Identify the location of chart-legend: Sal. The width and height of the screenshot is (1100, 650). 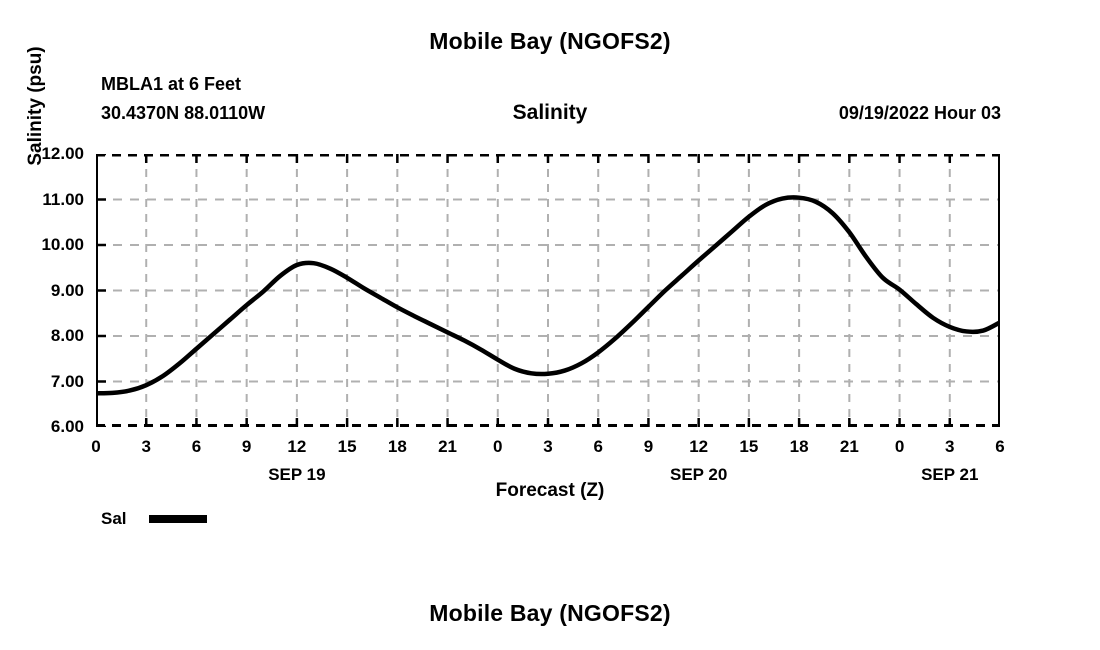
(154, 519).